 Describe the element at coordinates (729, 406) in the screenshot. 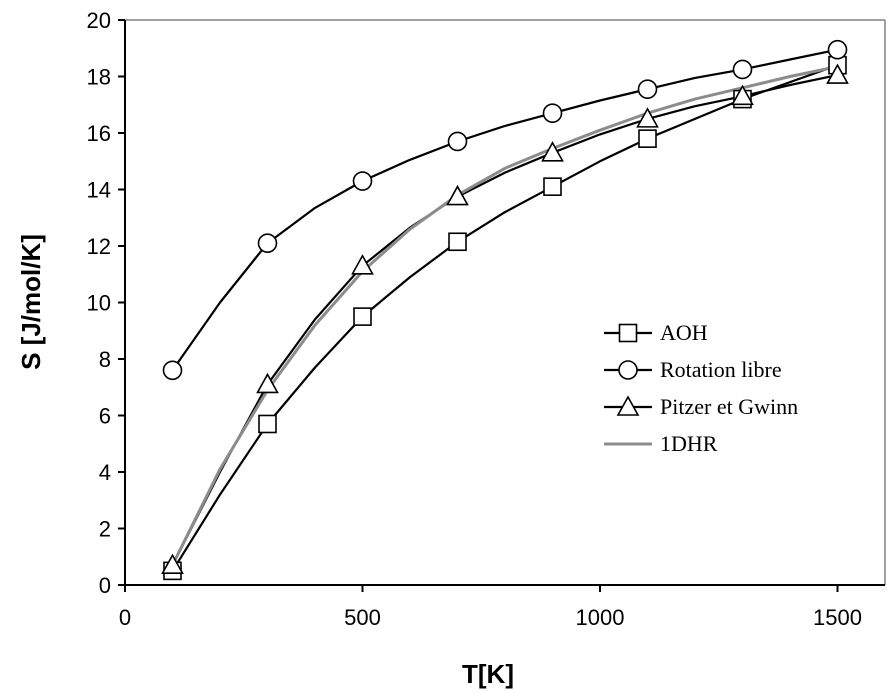

I see `legend-label-pitzer-et-gwinn: Pitzer et Gwinn` at that location.